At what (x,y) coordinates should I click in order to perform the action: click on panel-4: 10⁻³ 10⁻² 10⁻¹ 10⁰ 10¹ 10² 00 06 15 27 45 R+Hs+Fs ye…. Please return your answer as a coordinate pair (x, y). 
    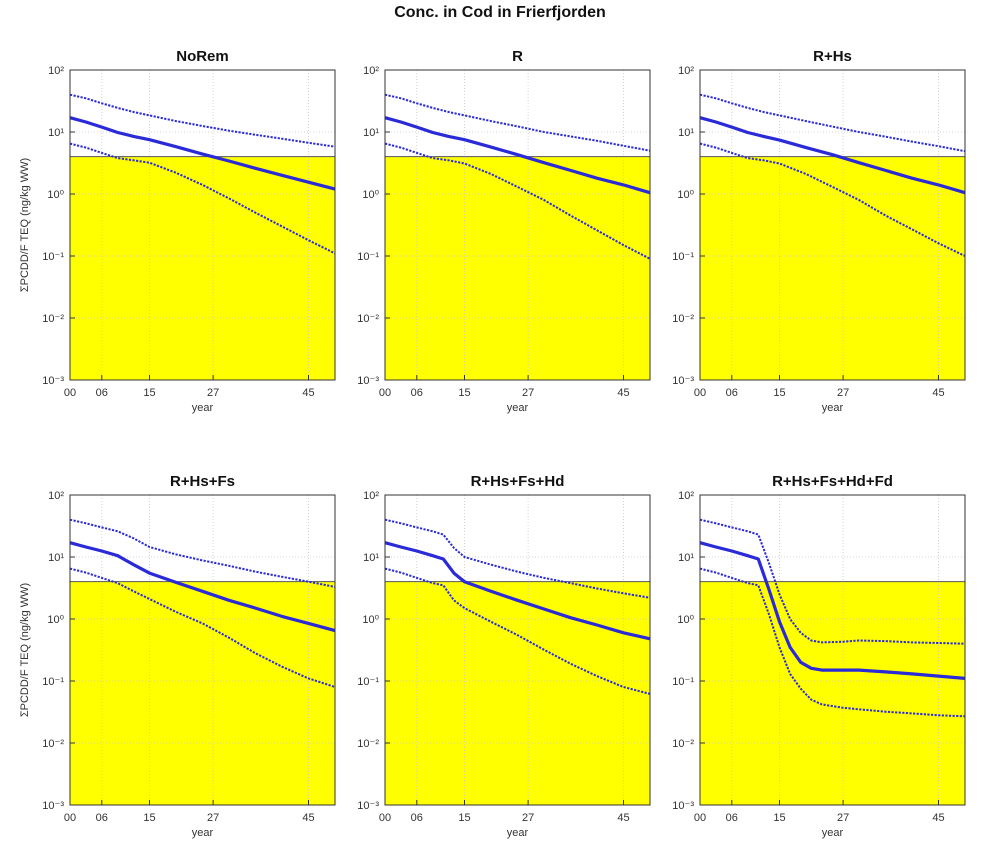
    Looking at the image, I should click on (177, 656).